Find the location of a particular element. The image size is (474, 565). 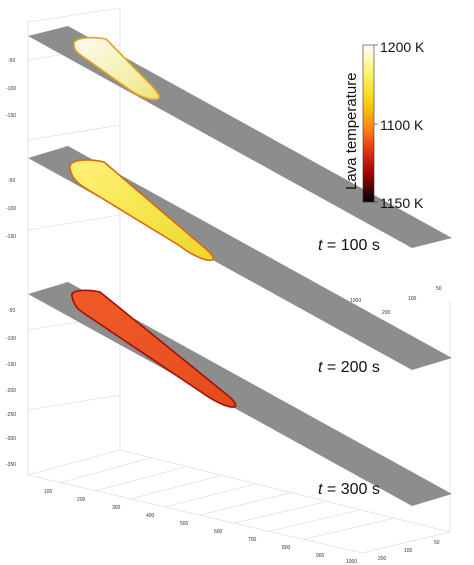

y-axis-ticks-3: -50 -100 -150 -200 -250 -300 -350 is located at coordinates (11, 388).